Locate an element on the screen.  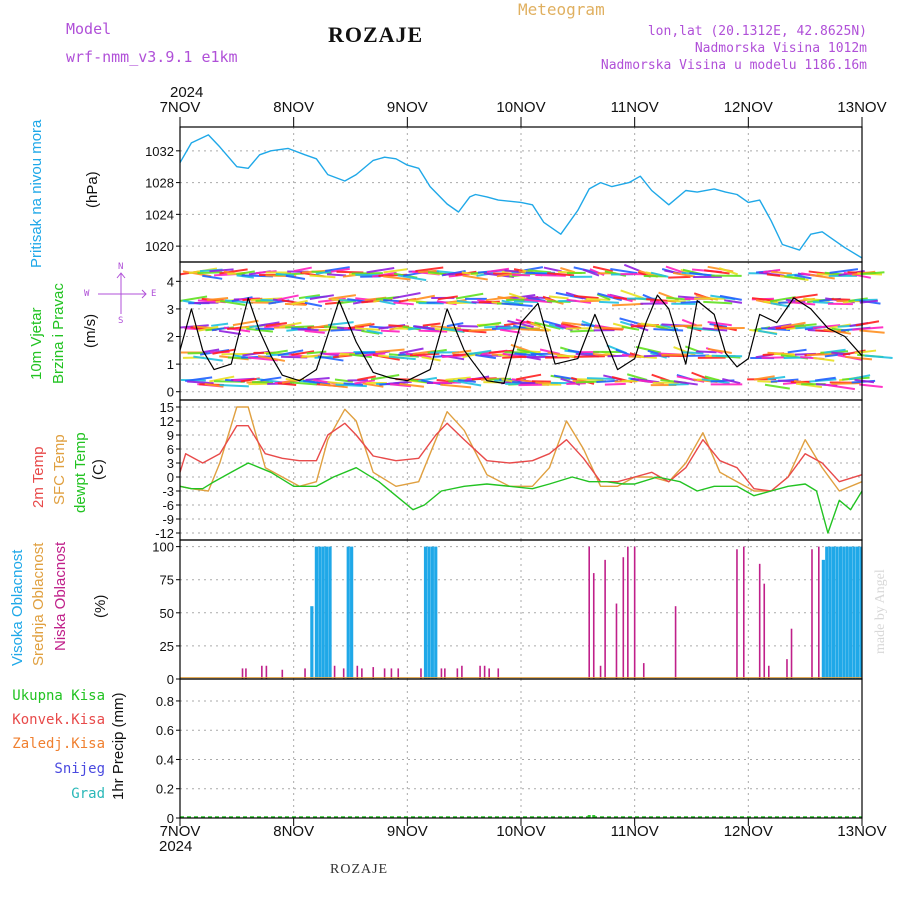
y-tick-label: 15 is located at coordinates (167, 407).